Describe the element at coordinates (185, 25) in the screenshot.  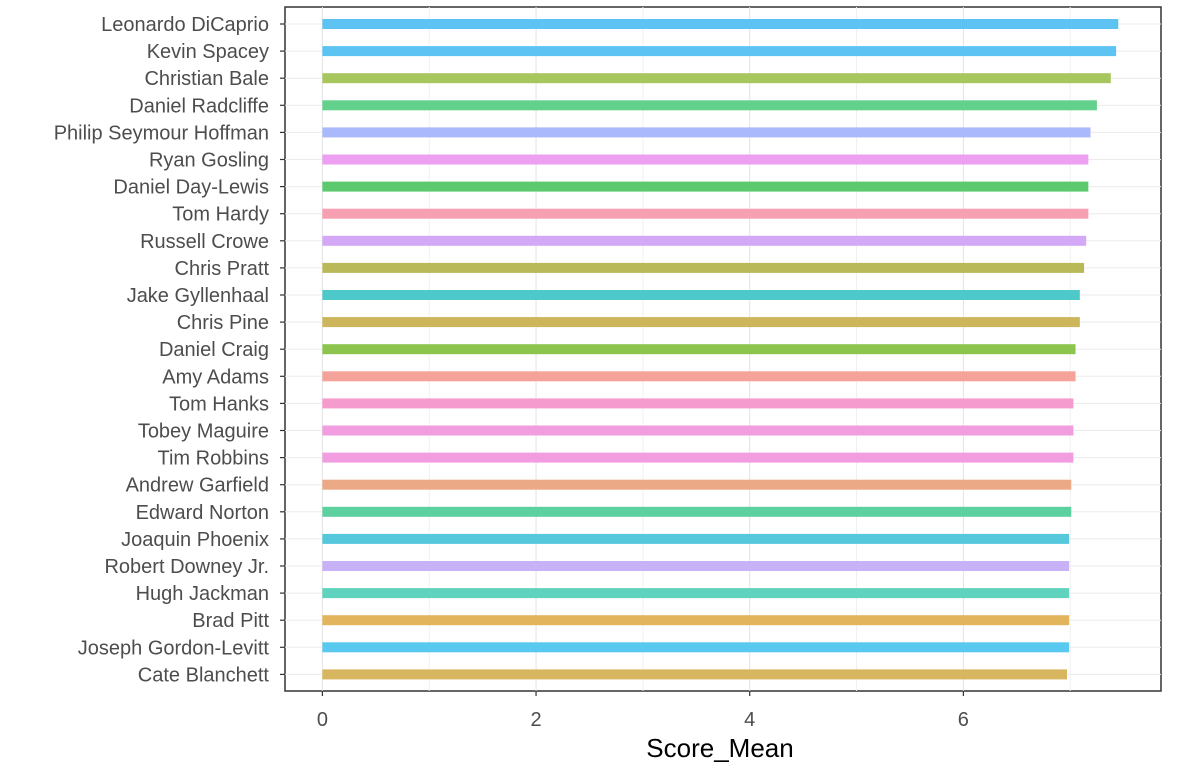
I see `category-label: Leonardo DiCaprio` at that location.